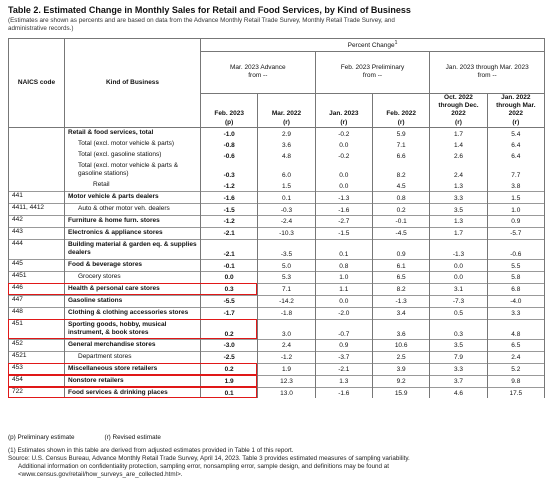 This screenshot has height=484, width=550. Describe the element at coordinates (286, 221) in the screenshot. I see `value: -2.4` at that location.